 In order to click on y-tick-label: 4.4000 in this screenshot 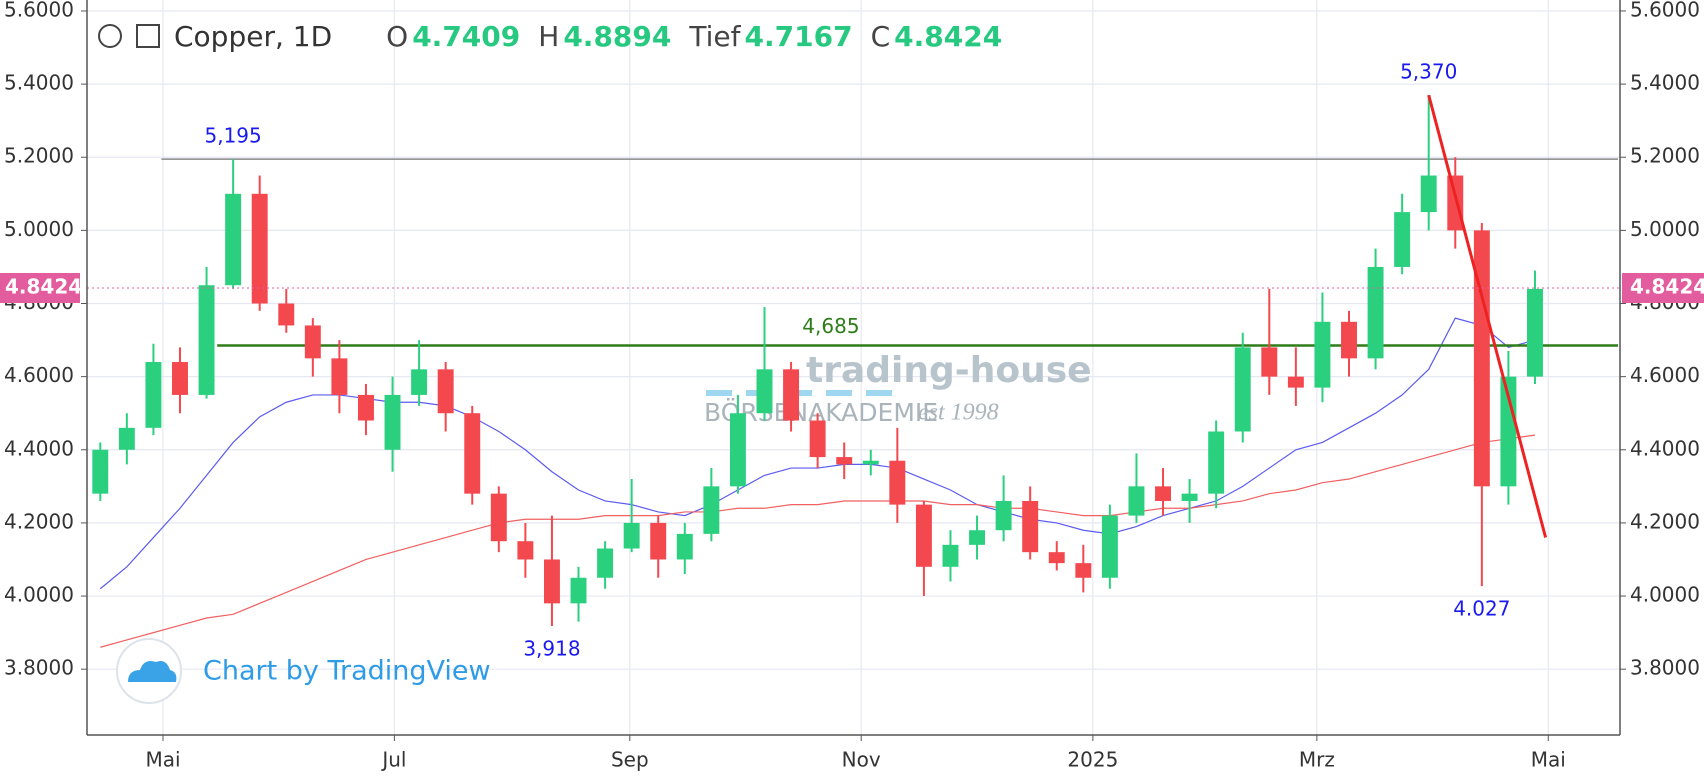, I will do `click(39, 448)`.